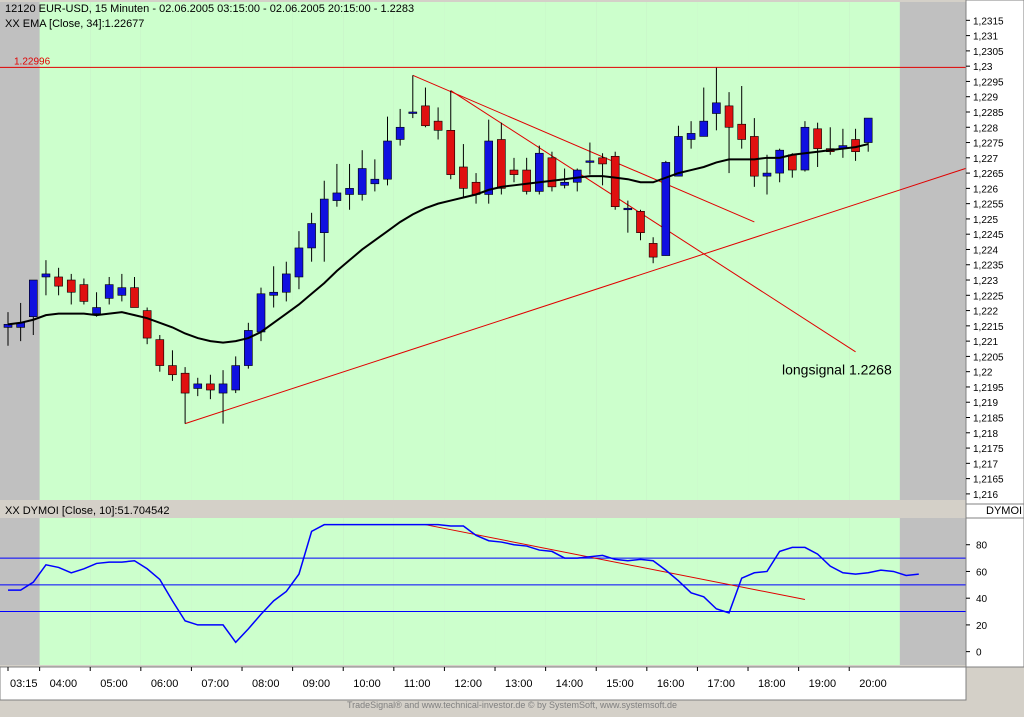  I want to click on price-tick-label: 1,22, so click(983, 373).